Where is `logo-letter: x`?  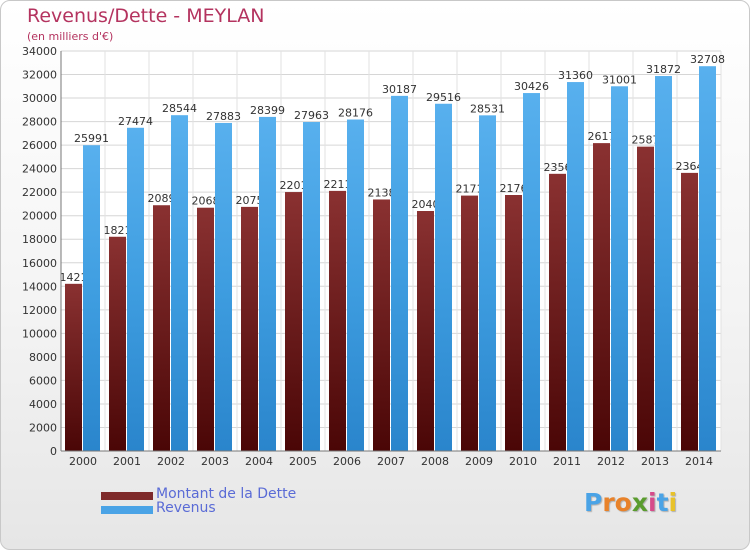
logo-letter: x is located at coordinates (639, 502).